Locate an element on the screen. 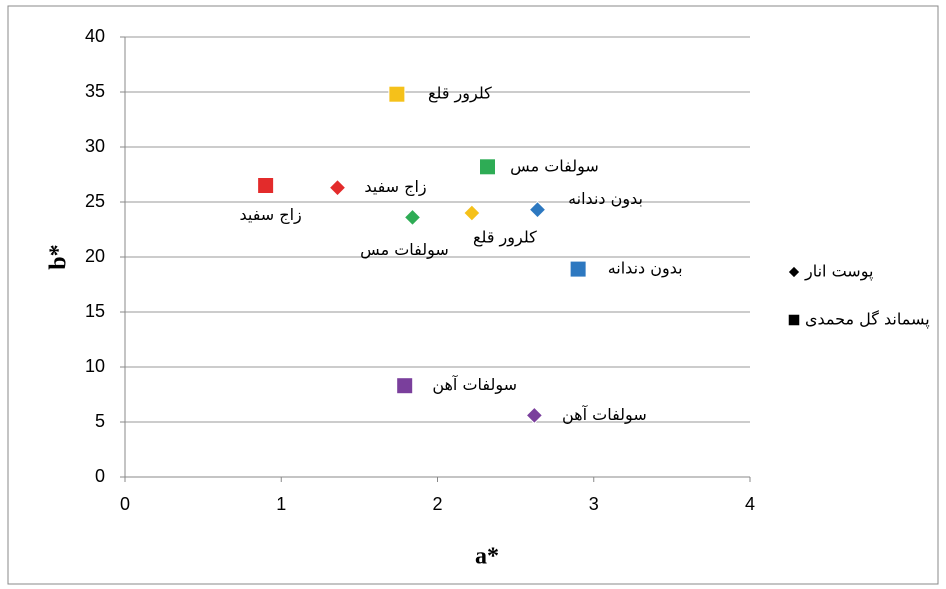 Image resolution: width=946 pixels, height=589 pixels. x-tick-label: 1 is located at coordinates (281, 504).